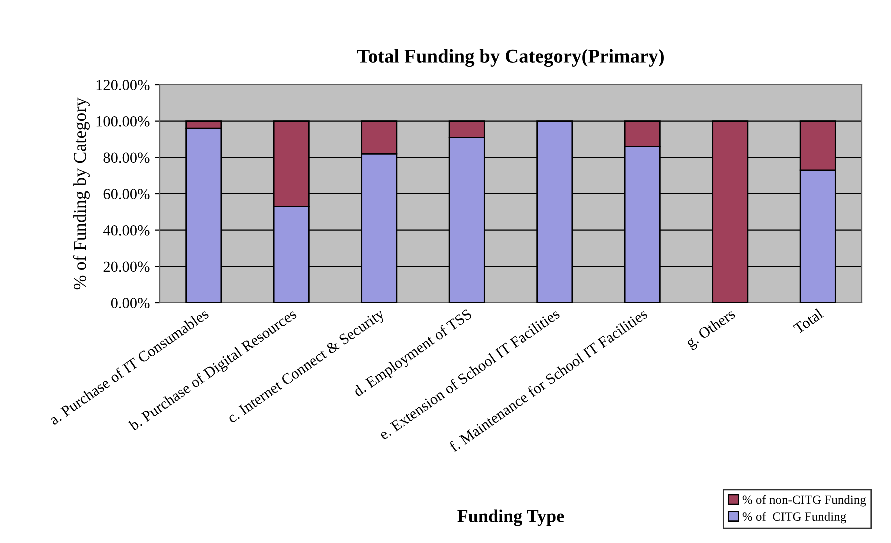  I want to click on y-tick-label: 120.00%, so click(123, 85).